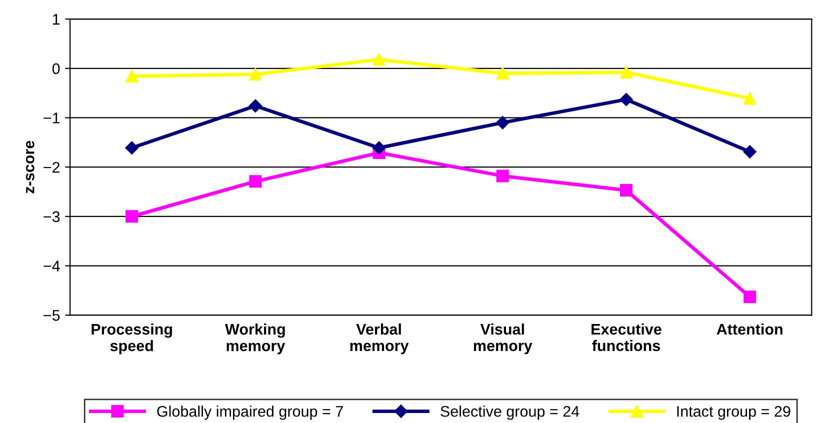 This screenshot has width=824, height=423. Describe the element at coordinates (379, 338) in the screenshot. I see `x-tick-label: Verbal memory` at that location.